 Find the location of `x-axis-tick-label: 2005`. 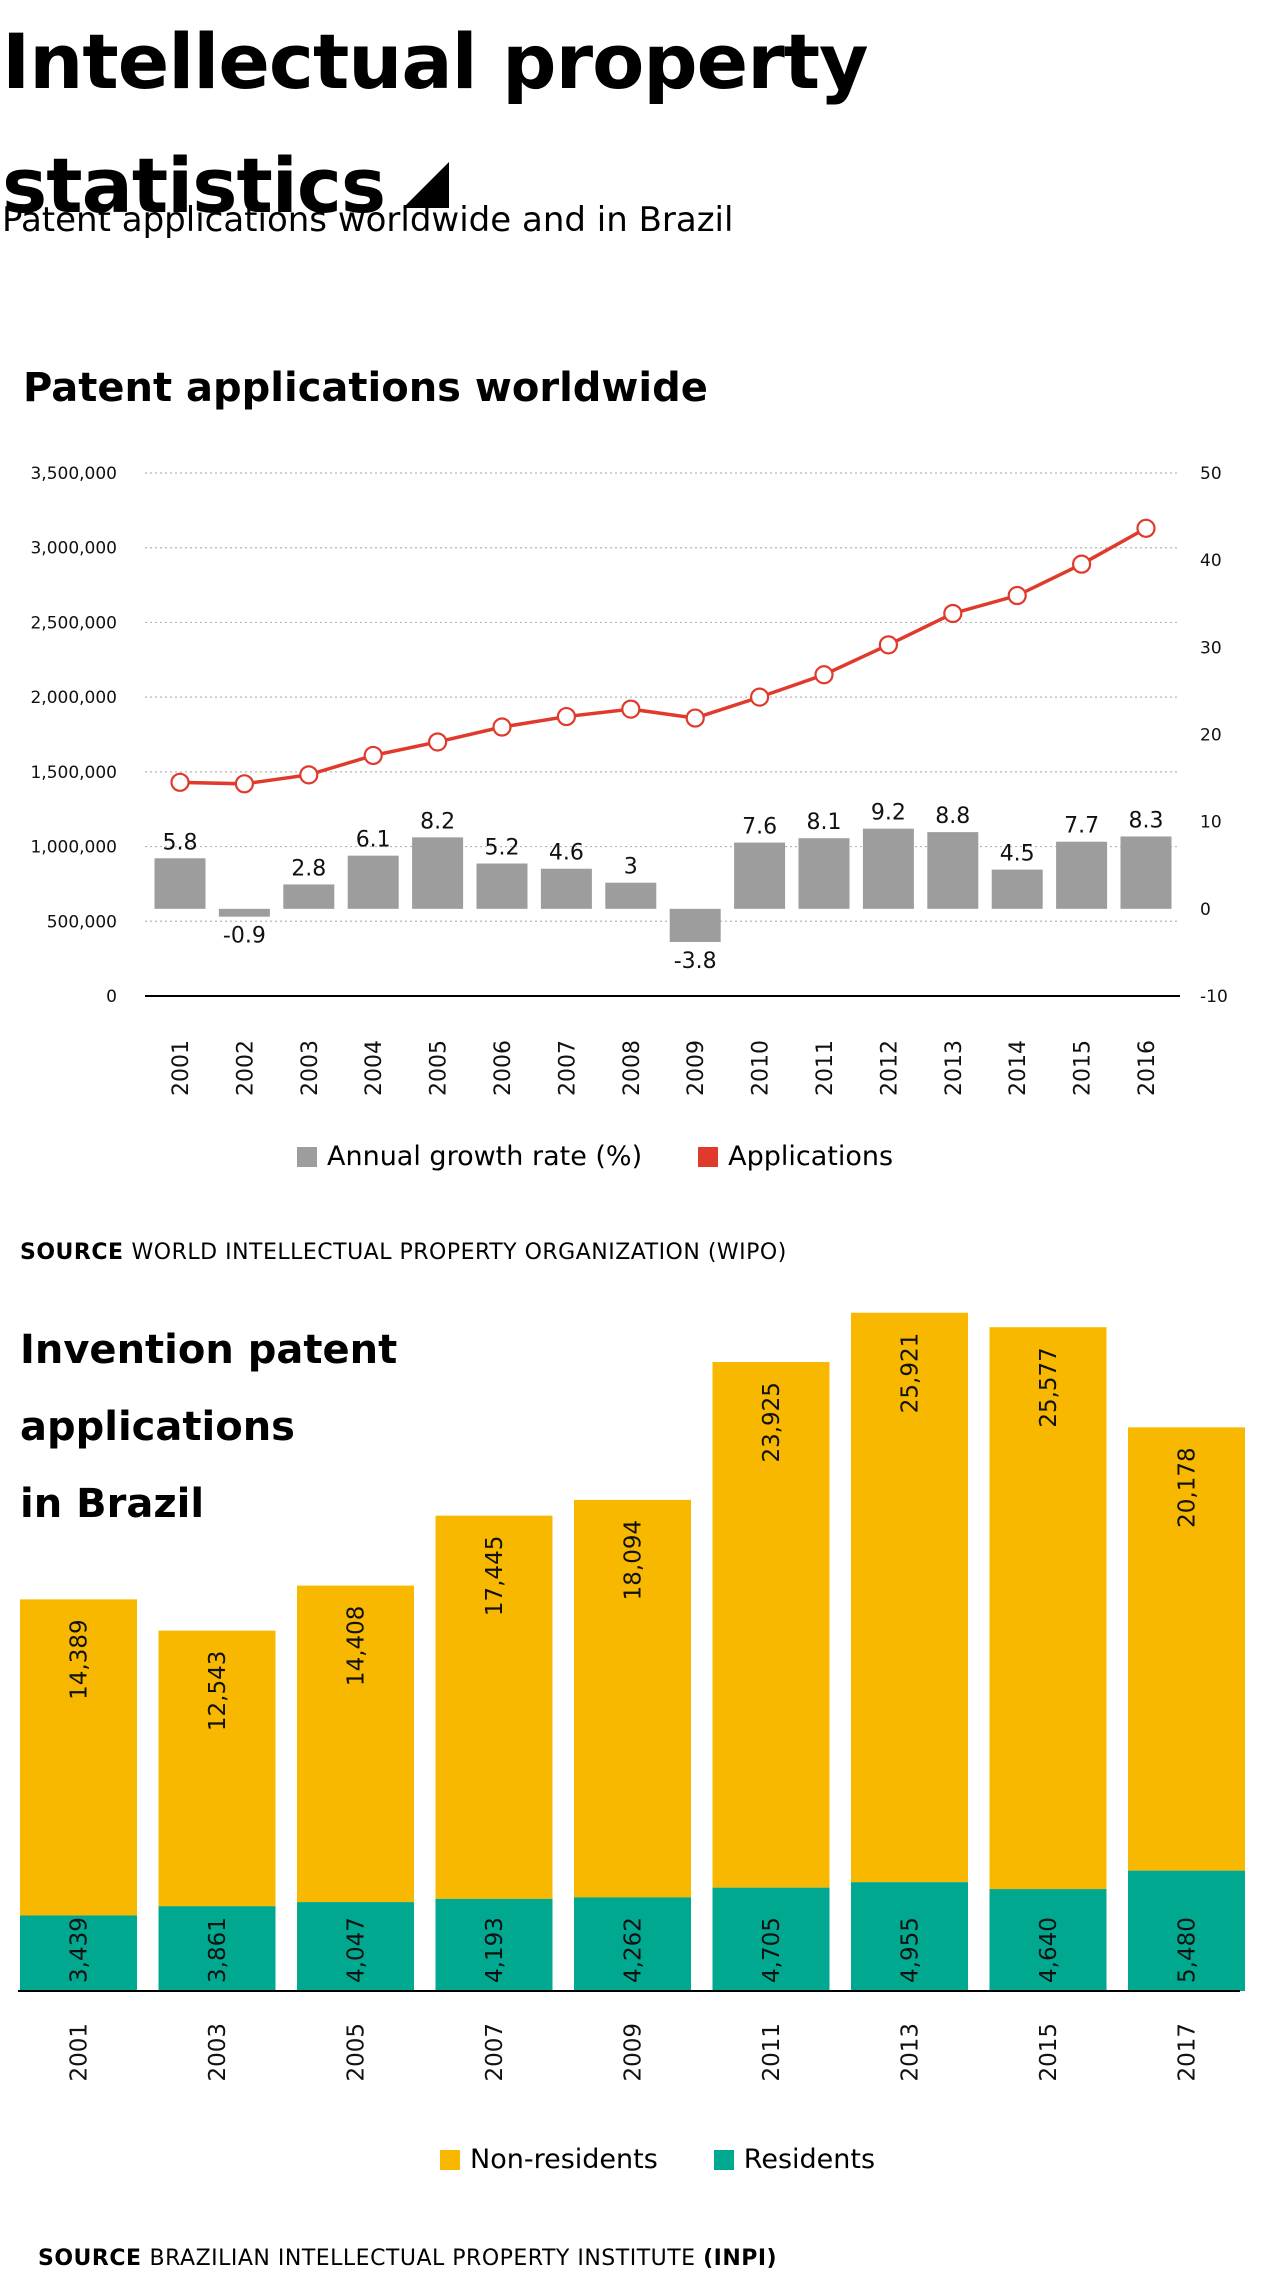

x-axis-tick-label: 2005 is located at coordinates (357, 2052).